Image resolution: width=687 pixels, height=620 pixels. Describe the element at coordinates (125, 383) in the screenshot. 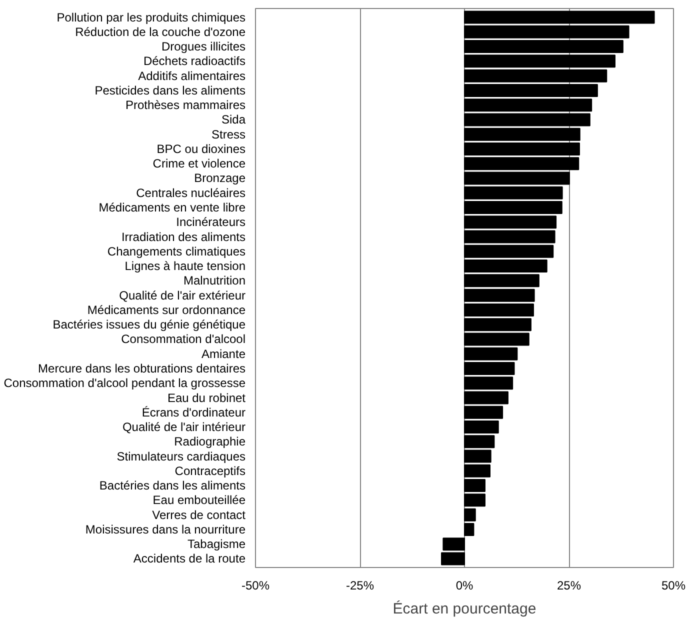

I see `y-tick-label: Consommation d'alcool pendant la grossesse` at that location.